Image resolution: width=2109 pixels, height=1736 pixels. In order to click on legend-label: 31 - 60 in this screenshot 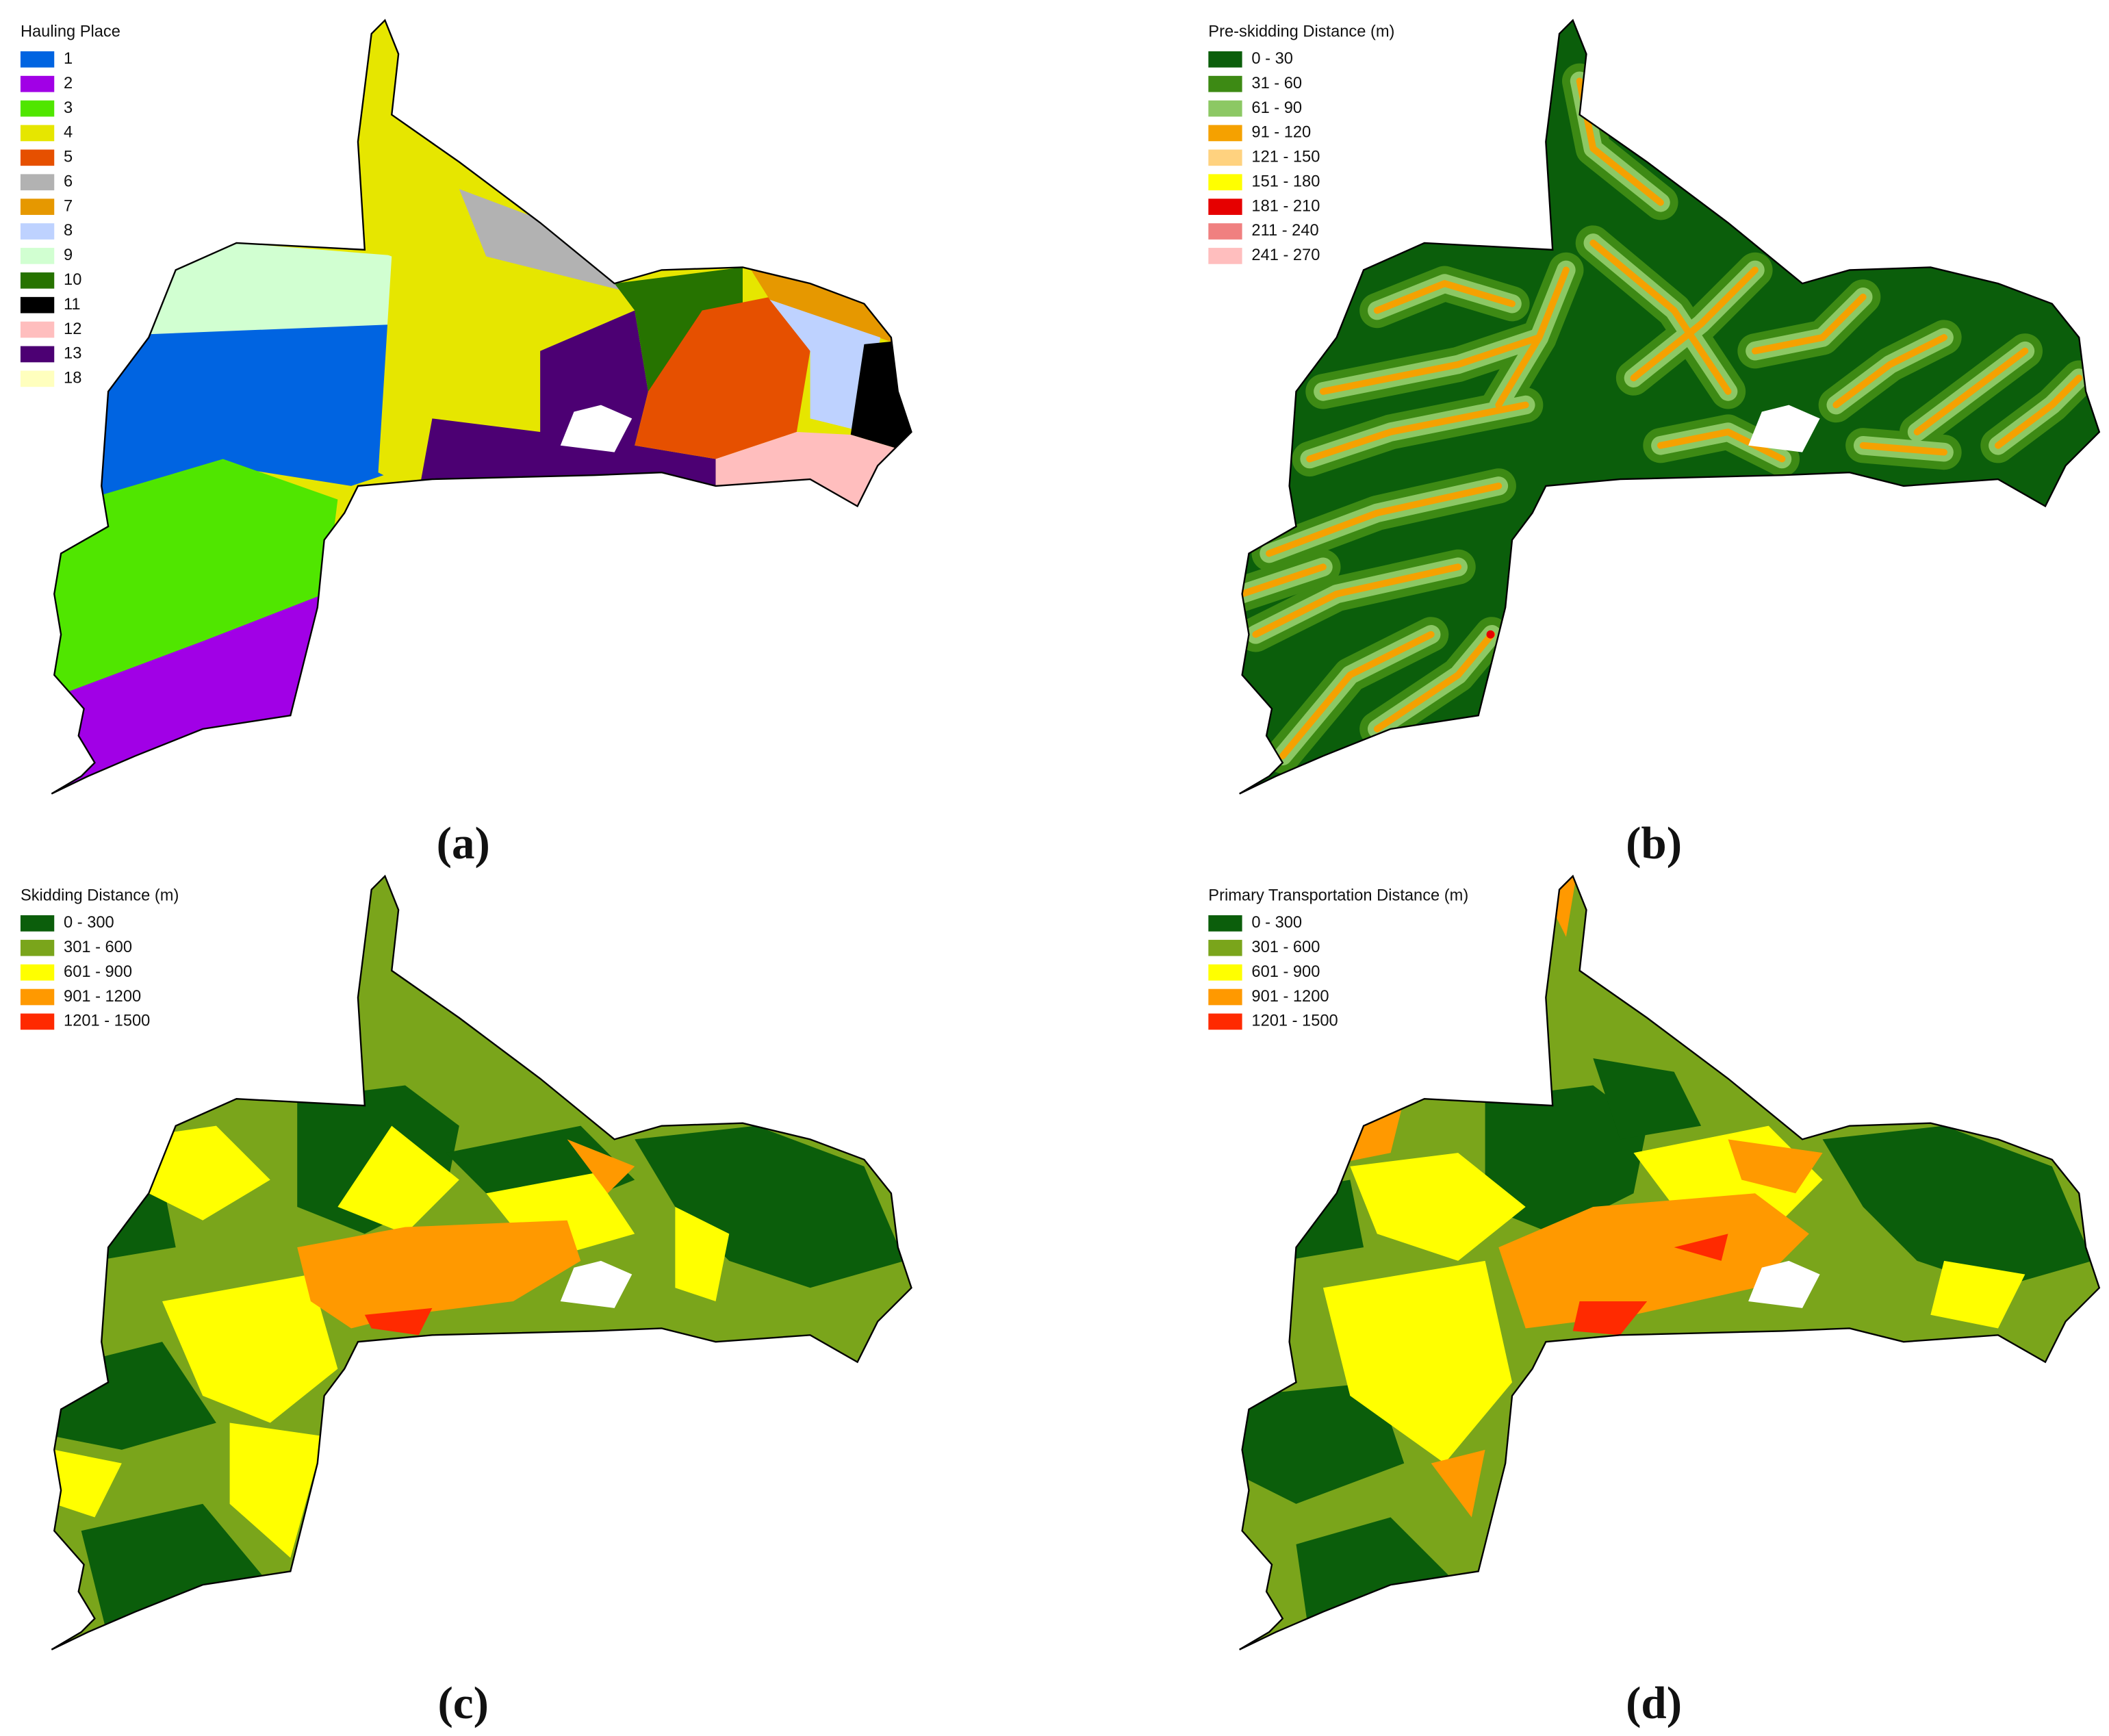, I will do `click(1276, 83)`.